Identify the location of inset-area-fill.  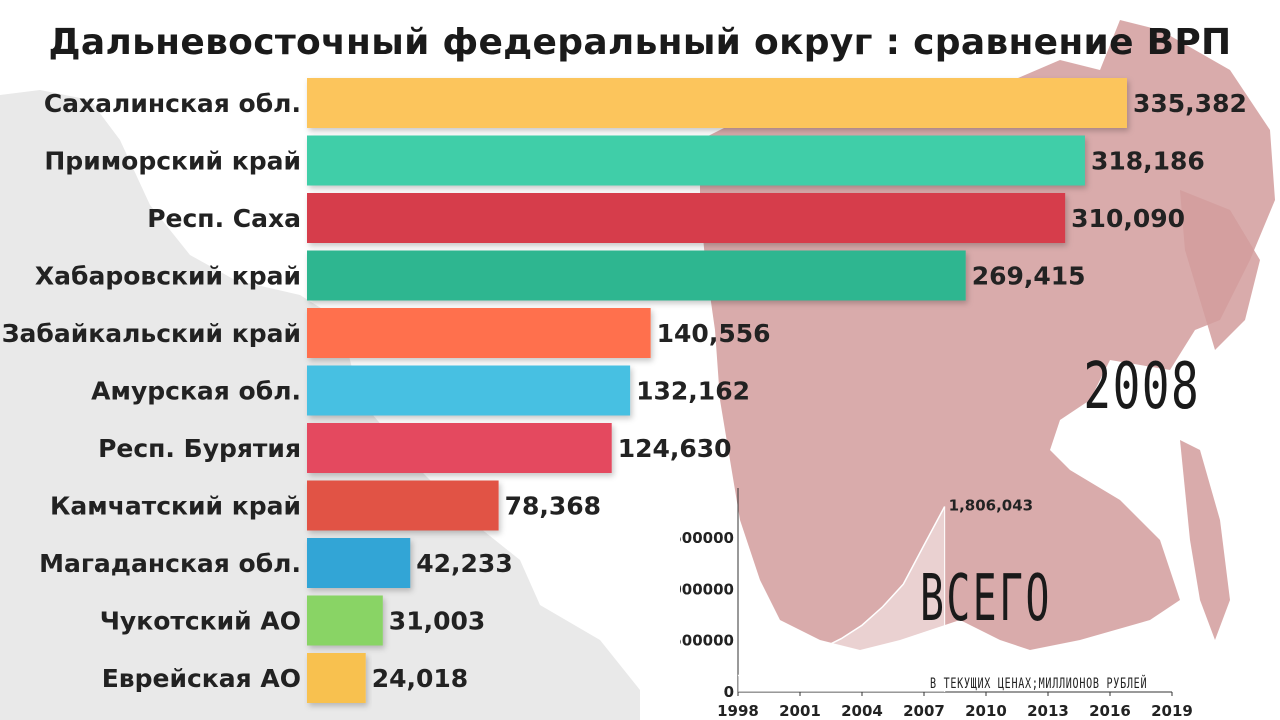
(841, 599).